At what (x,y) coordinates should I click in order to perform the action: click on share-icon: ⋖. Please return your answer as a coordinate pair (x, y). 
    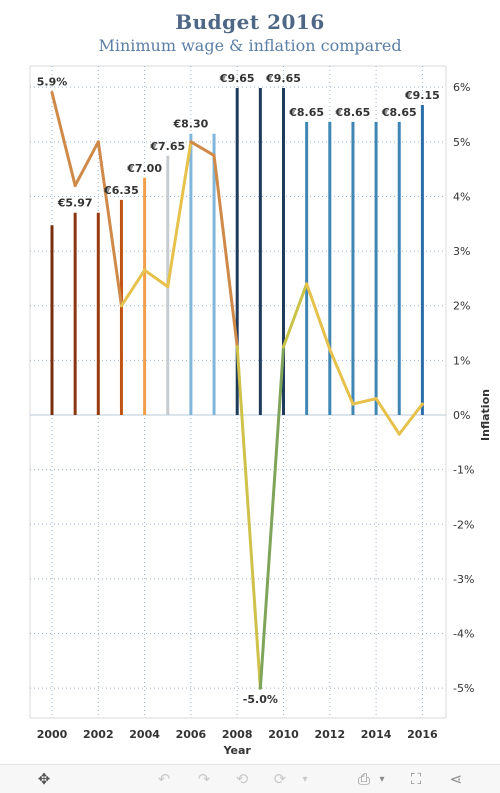
    Looking at the image, I should click on (456, 779).